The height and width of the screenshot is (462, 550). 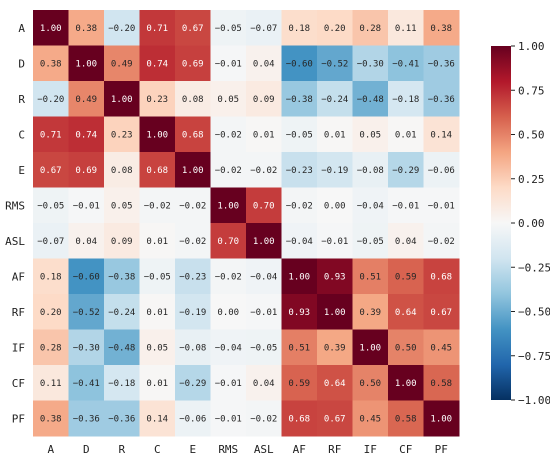 I want to click on cell-value-label: 0.93, so click(x=299, y=313).